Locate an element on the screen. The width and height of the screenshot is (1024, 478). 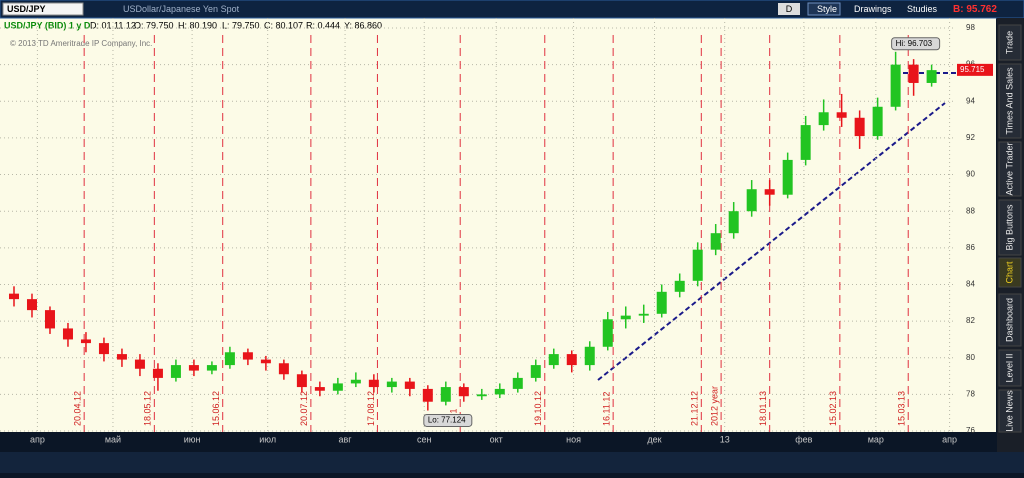
symbol-box is located at coordinates (43, 9).